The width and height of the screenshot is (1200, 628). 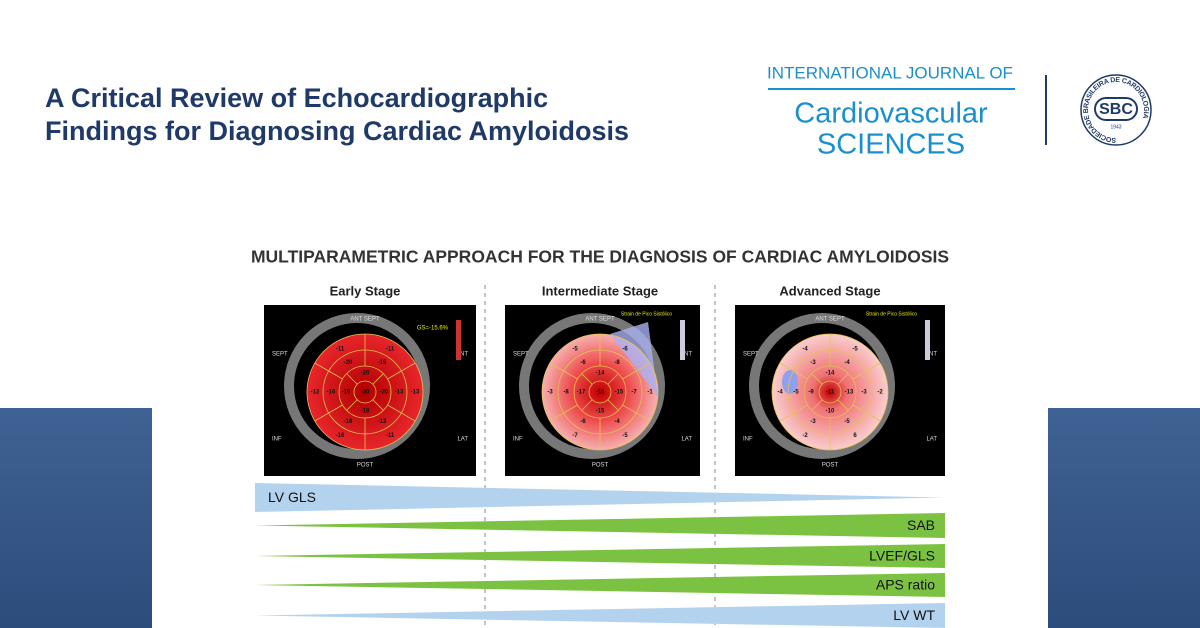 I want to click on stage-name: Advanced Stage, so click(x=829, y=290).